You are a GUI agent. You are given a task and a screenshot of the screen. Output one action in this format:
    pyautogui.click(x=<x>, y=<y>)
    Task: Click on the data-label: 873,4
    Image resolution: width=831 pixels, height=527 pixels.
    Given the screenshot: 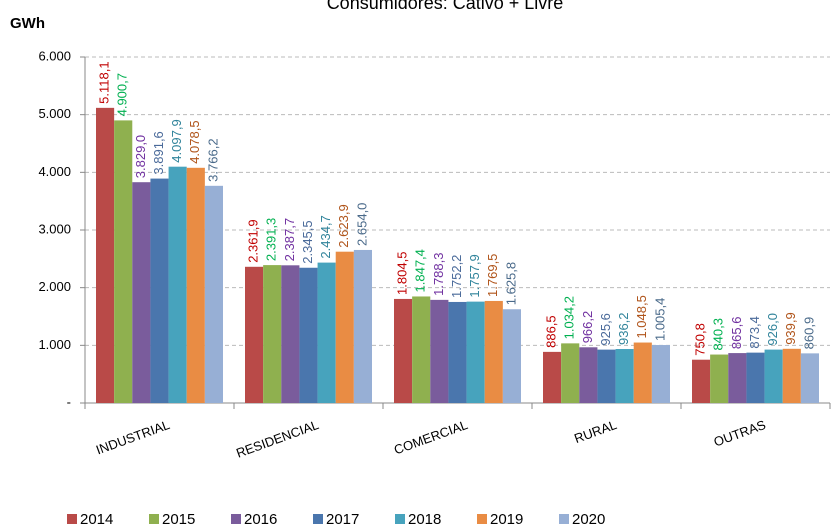 What is the action you would take?
    pyautogui.click(x=754, y=332)
    